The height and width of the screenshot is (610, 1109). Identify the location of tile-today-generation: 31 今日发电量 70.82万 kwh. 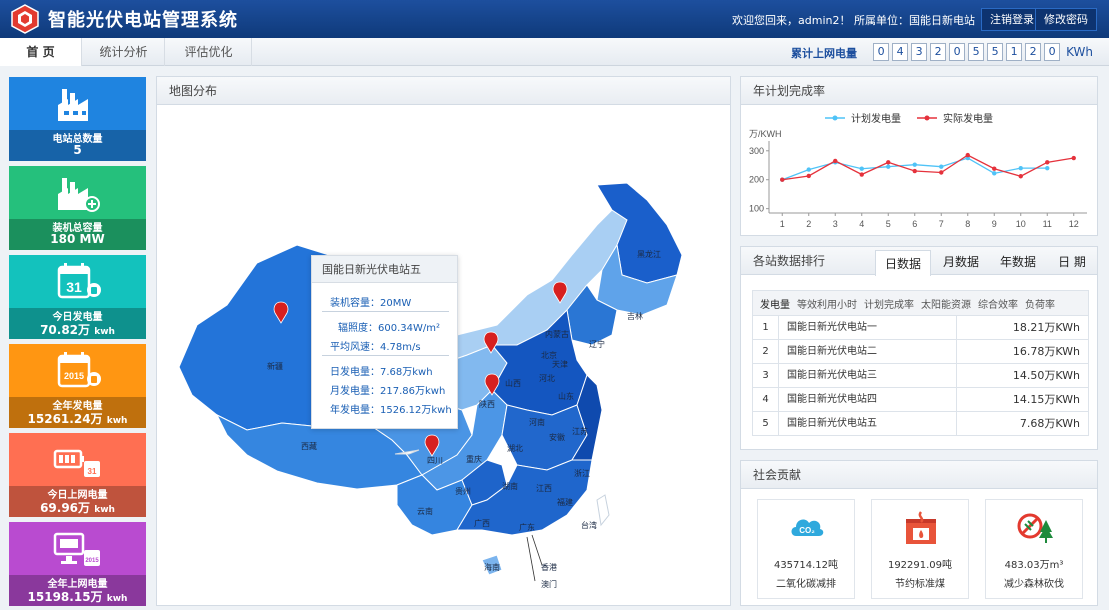
(77, 297).